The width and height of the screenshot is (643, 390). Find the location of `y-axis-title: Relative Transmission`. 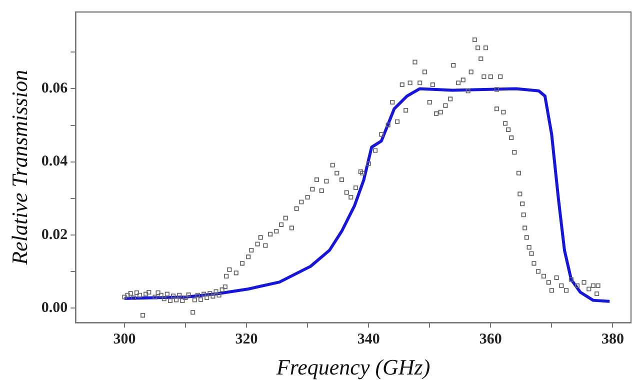

y-axis-title: Relative Transmission is located at coordinates (19, 168).